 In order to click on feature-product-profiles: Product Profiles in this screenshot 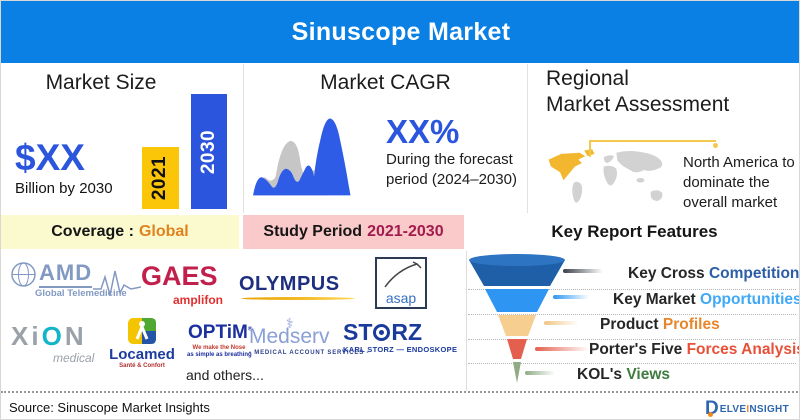, I will do `click(660, 324)`.